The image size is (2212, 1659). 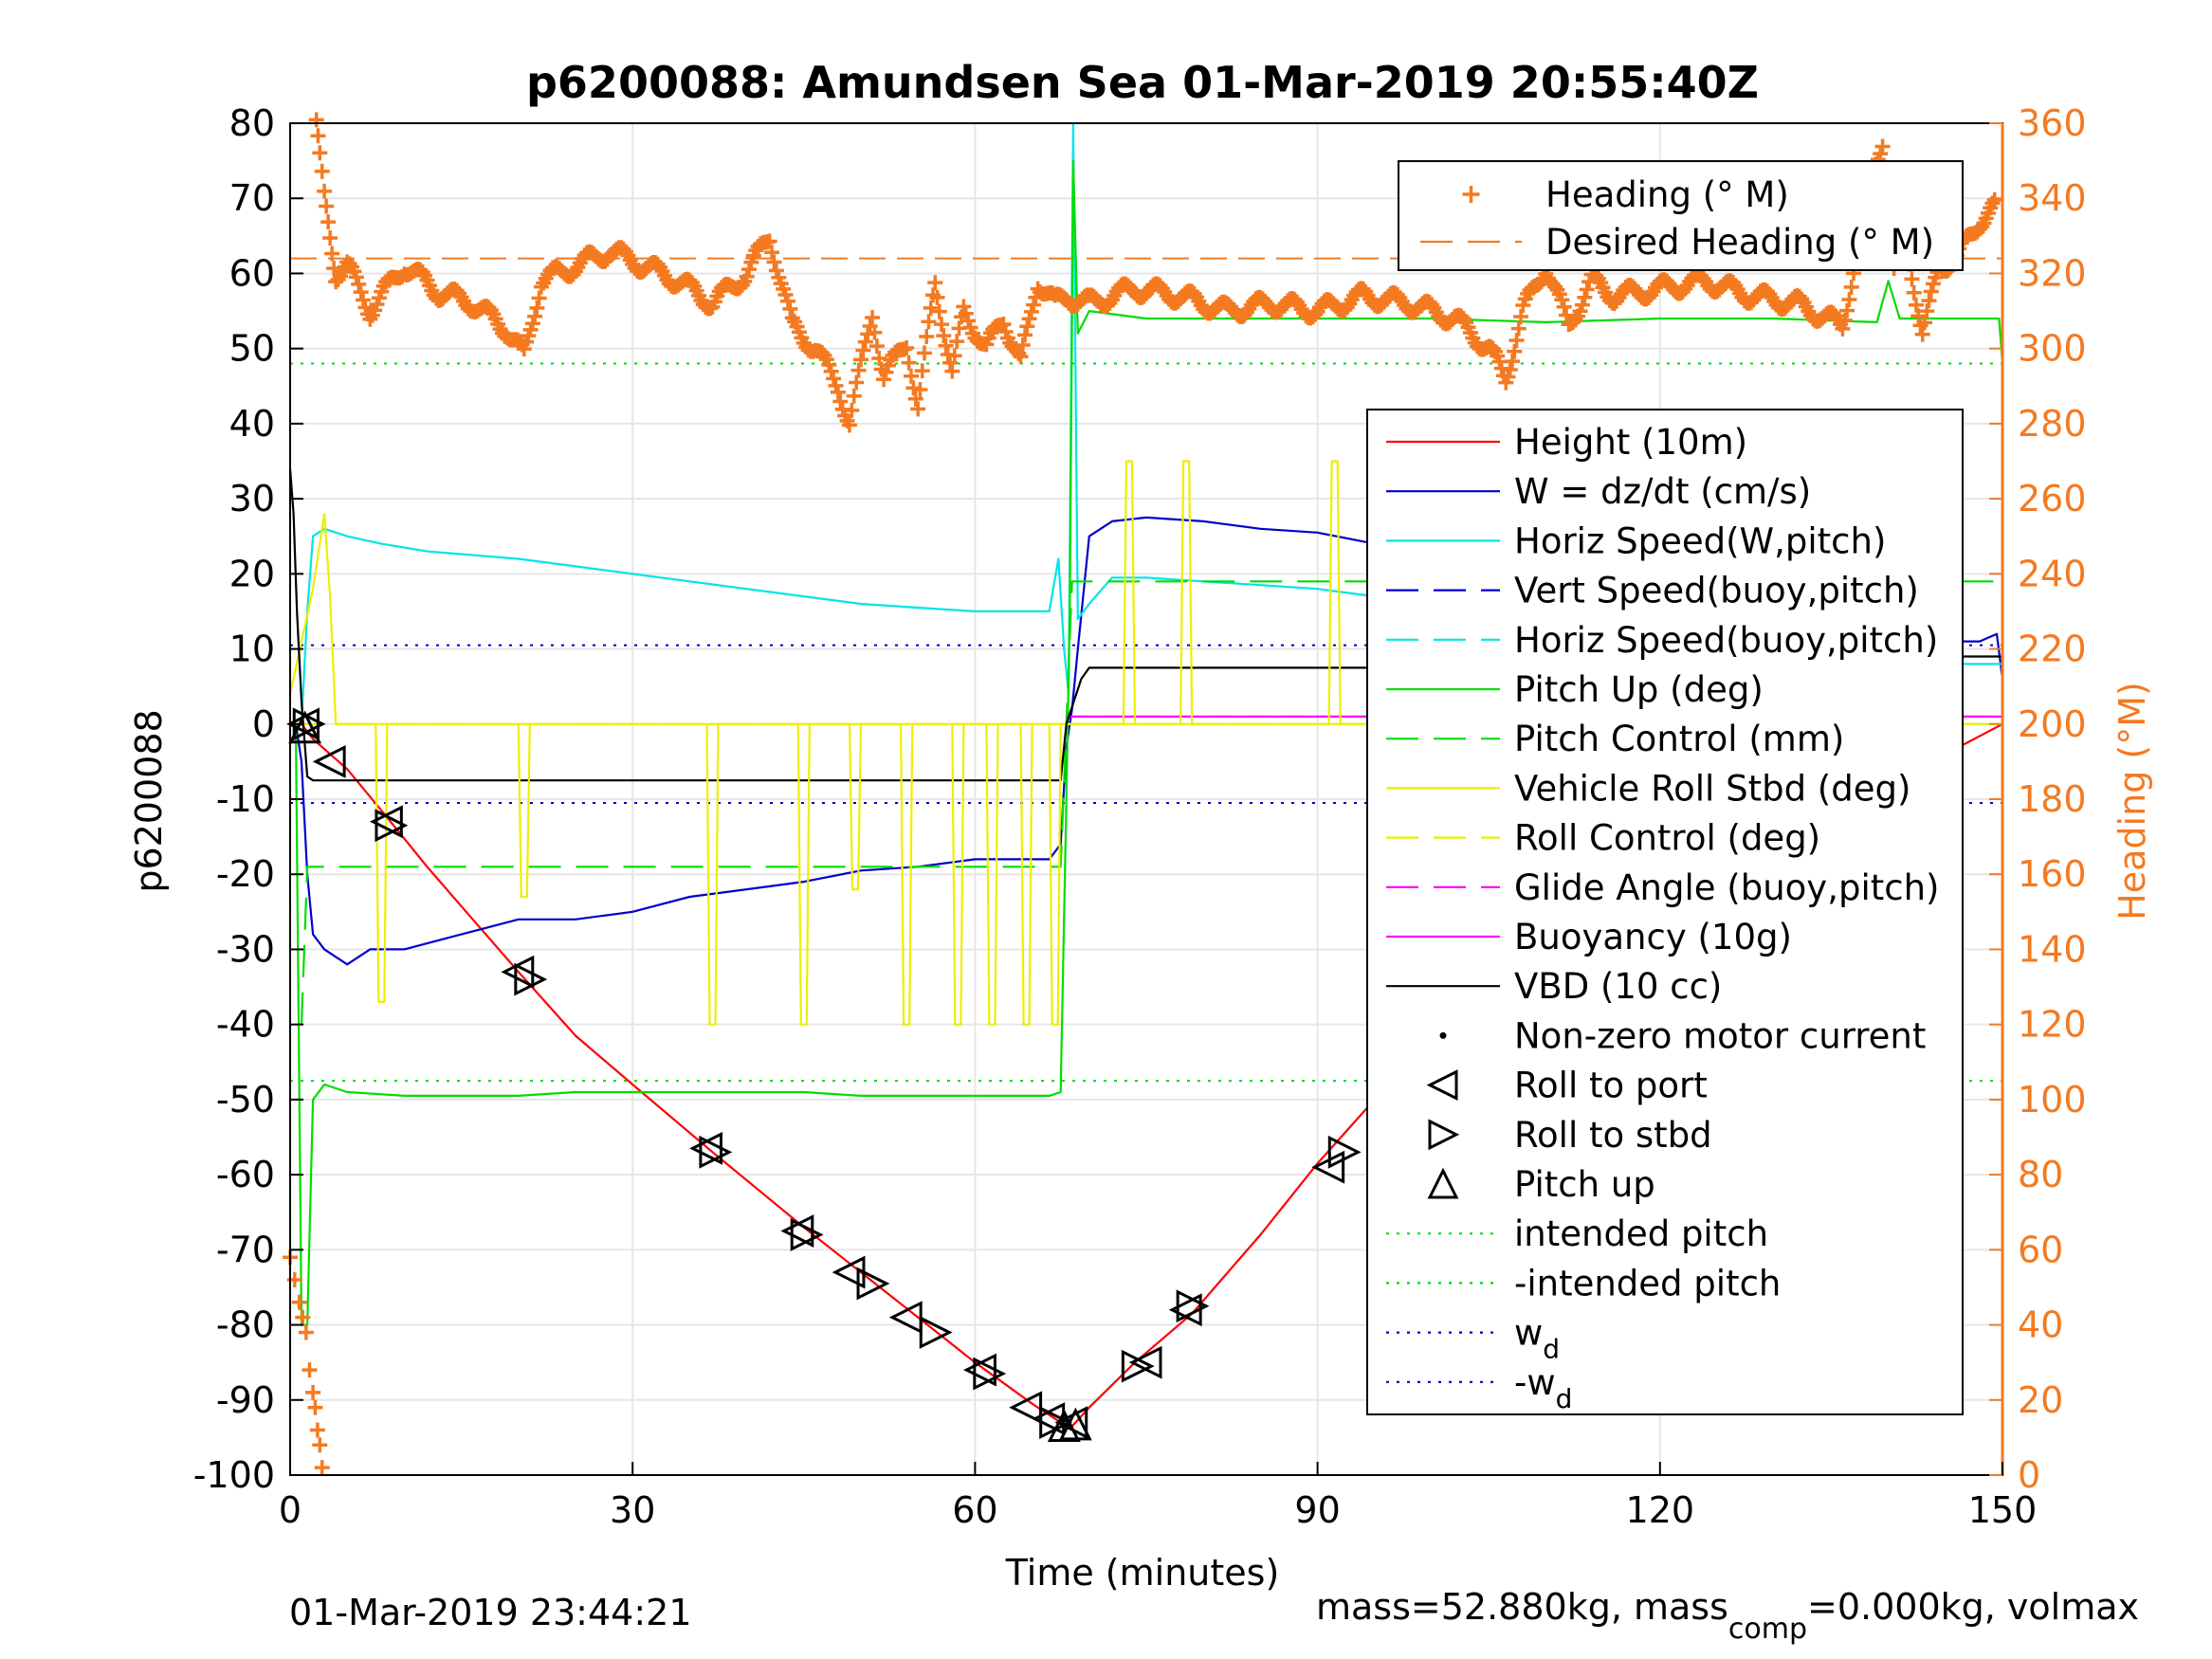 I want to click on y2-tick-label-80: 80, so click(x=2040, y=1174).